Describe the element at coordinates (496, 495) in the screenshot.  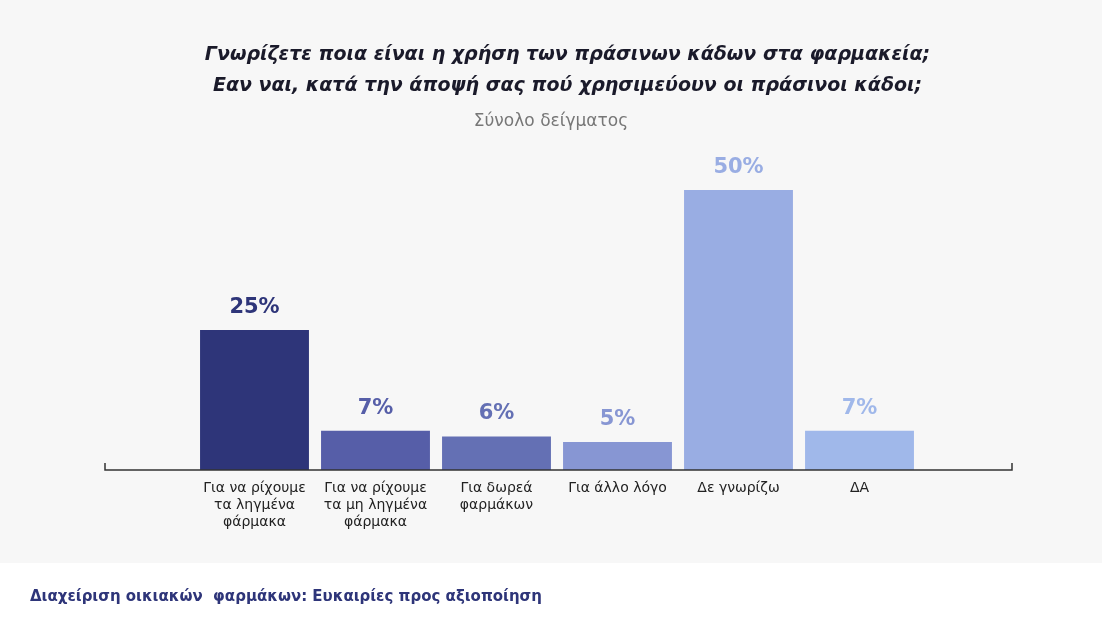
I see `x-tick-label: Για δωρεά φαρμάκων` at that location.